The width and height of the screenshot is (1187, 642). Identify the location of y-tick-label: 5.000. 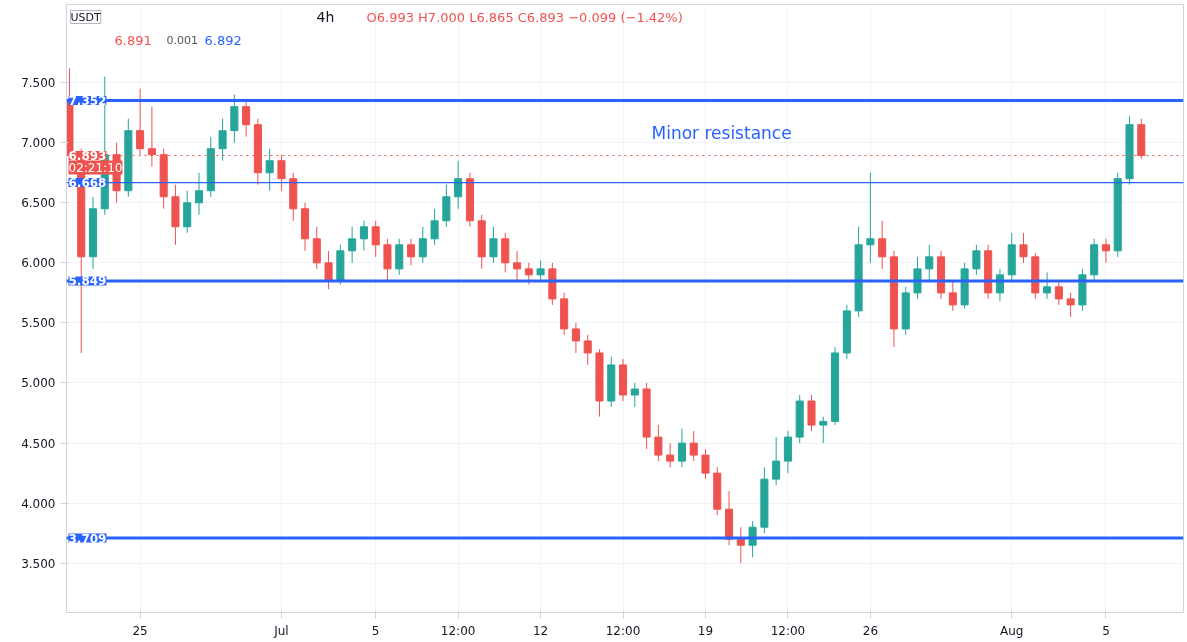
(38, 383).